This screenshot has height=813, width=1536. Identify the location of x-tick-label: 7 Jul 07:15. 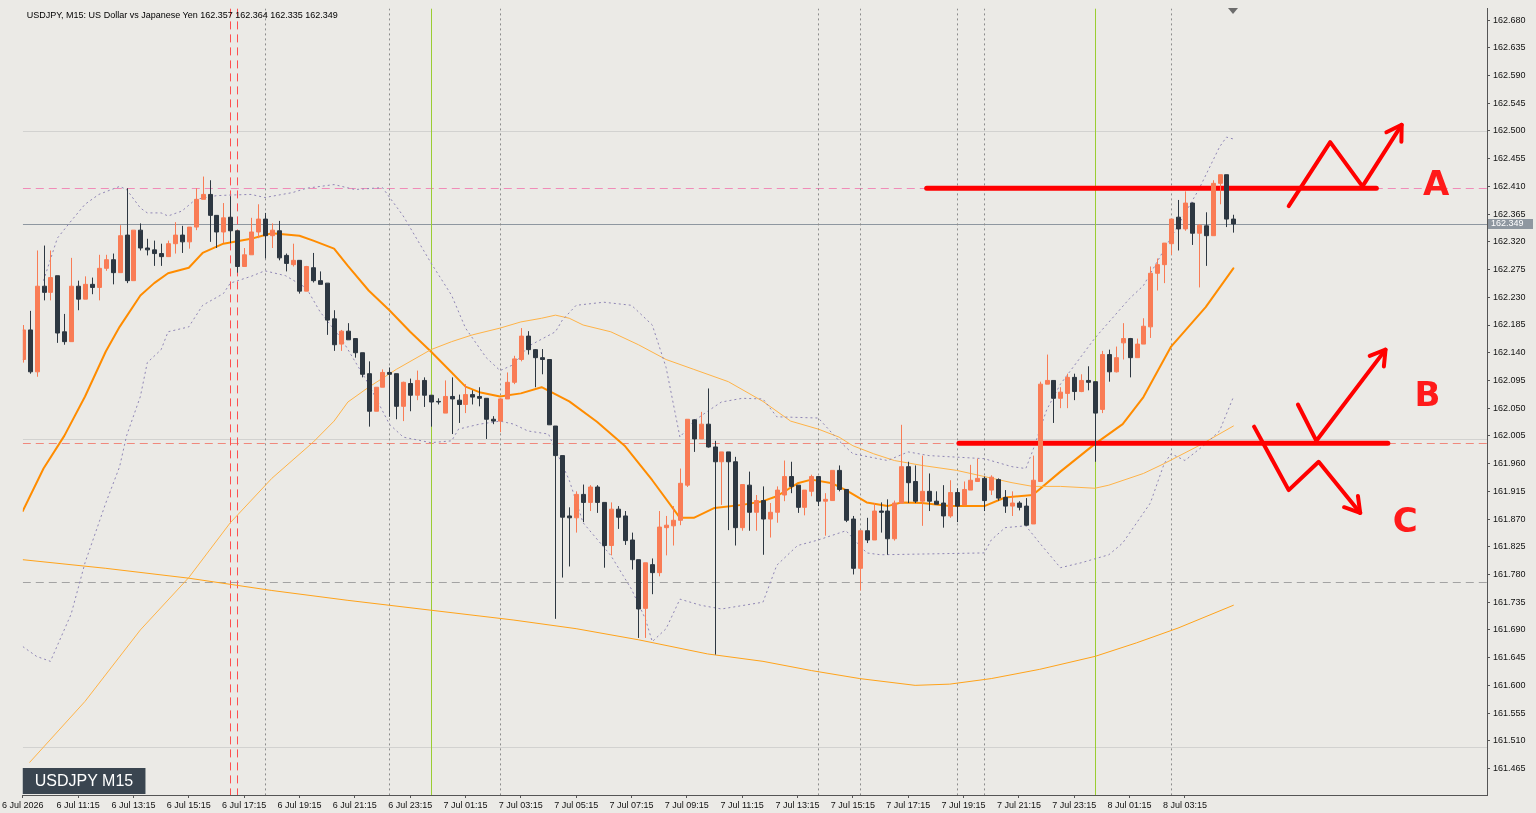
(631, 804).